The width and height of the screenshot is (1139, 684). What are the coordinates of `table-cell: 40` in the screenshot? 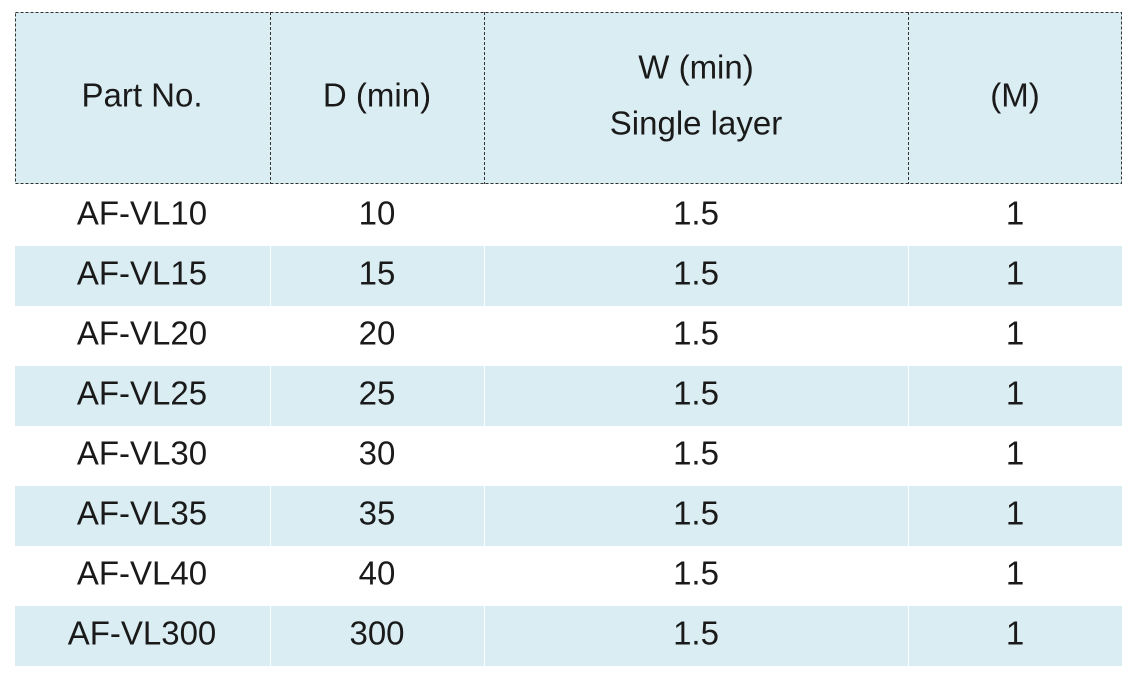 It's located at (377, 573).